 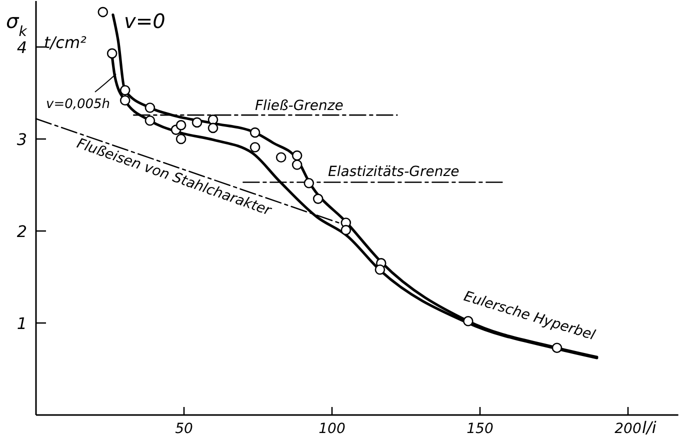 I want to click on x-axis-title: l/i, so click(x=649, y=427).